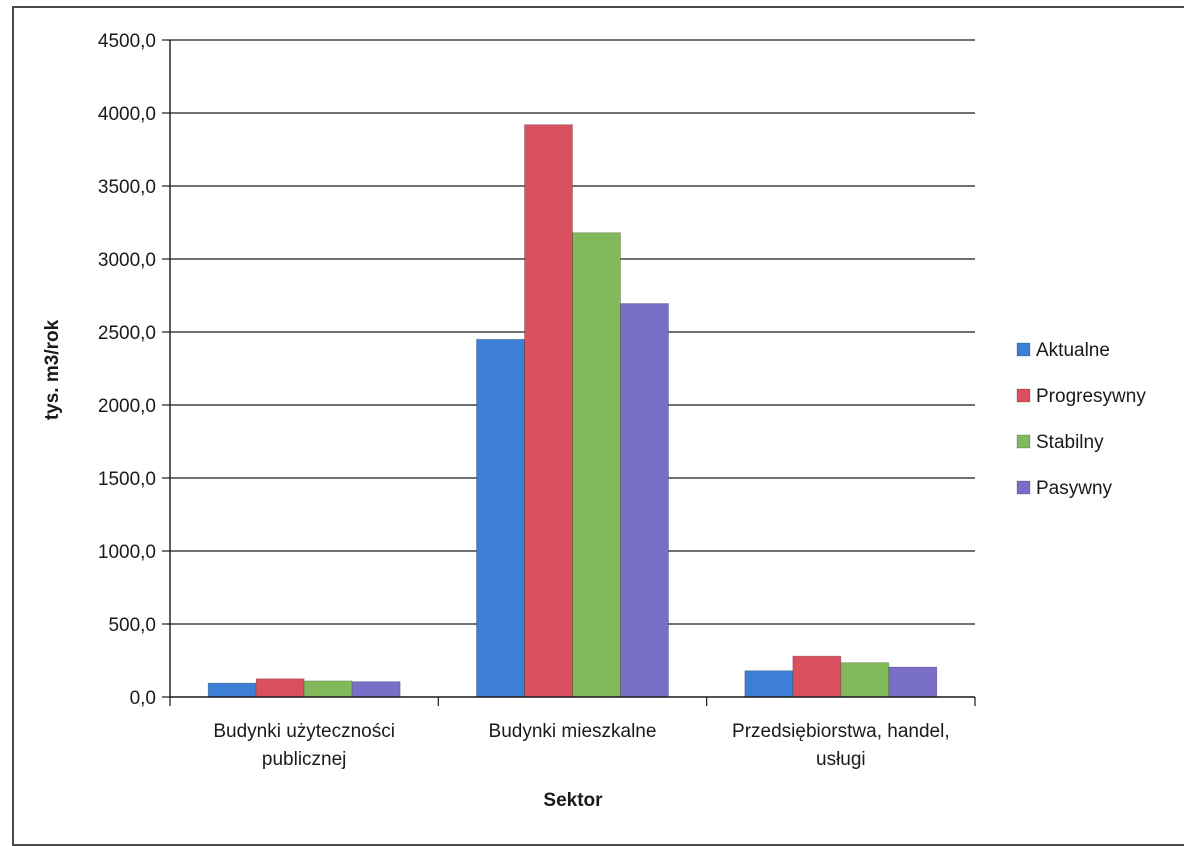 The height and width of the screenshot is (846, 1184). I want to click on y-tick-label: 1000,0, so click(127, 552).